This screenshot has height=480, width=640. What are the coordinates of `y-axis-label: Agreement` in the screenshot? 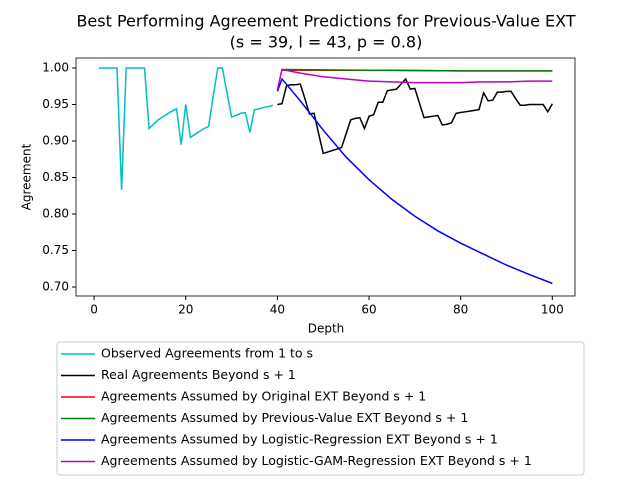 It's located at (27, 176).